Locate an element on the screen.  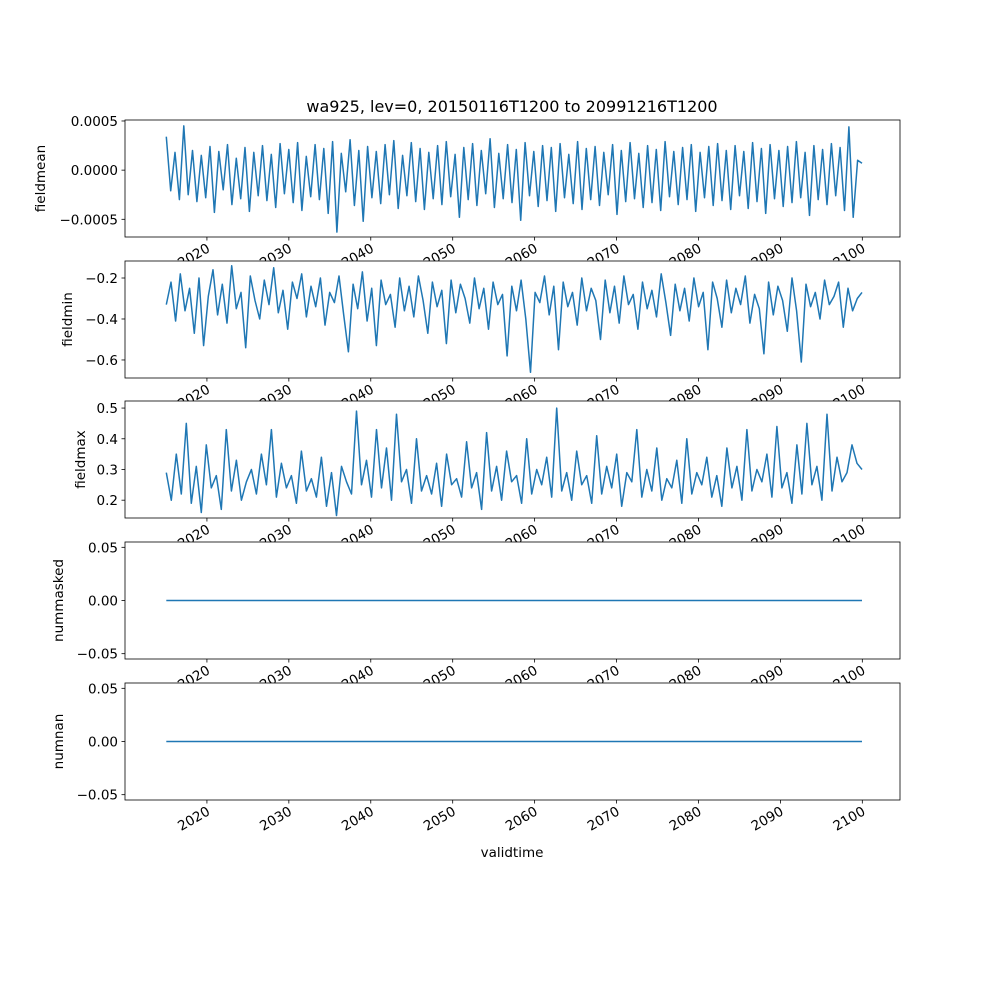
y-axis-label: fieldmean is located at coordinates (41, 178).